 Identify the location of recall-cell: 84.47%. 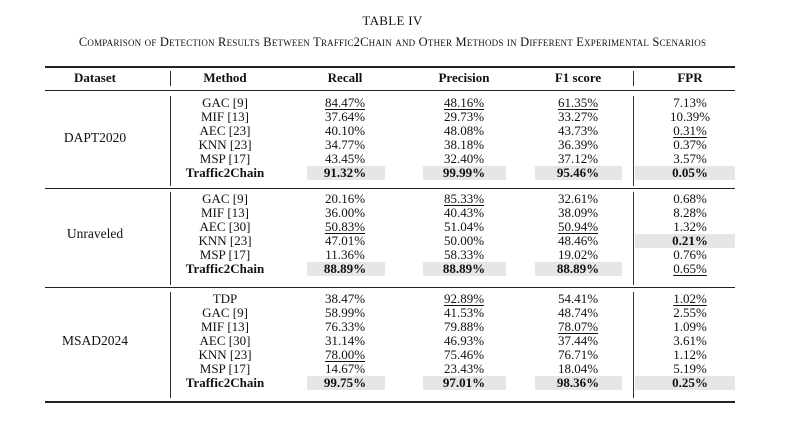
(345, 103).